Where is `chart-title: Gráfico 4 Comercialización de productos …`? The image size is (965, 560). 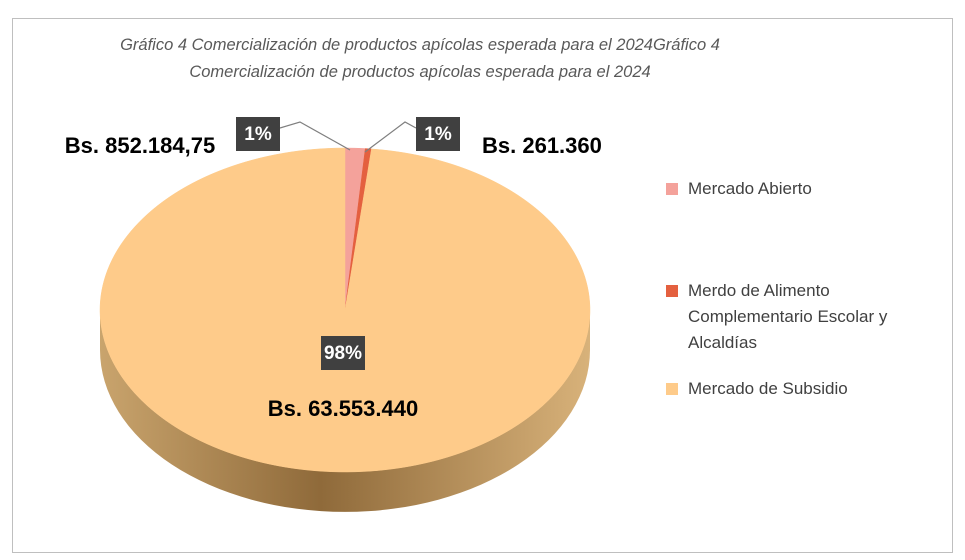
chart-title: Gráfico 4 Comercialización de productos … is located at coordinates (420, 58).